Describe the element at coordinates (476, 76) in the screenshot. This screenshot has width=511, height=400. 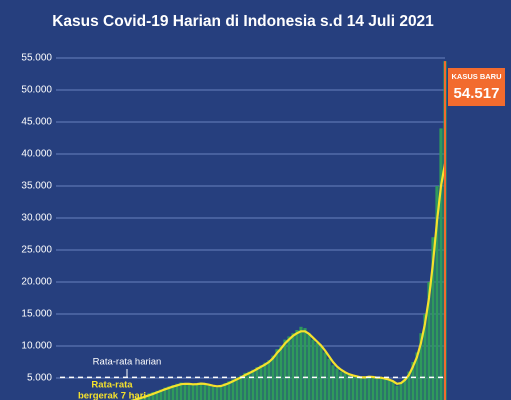
I see `callout-label: KASUS BARU` at that location.